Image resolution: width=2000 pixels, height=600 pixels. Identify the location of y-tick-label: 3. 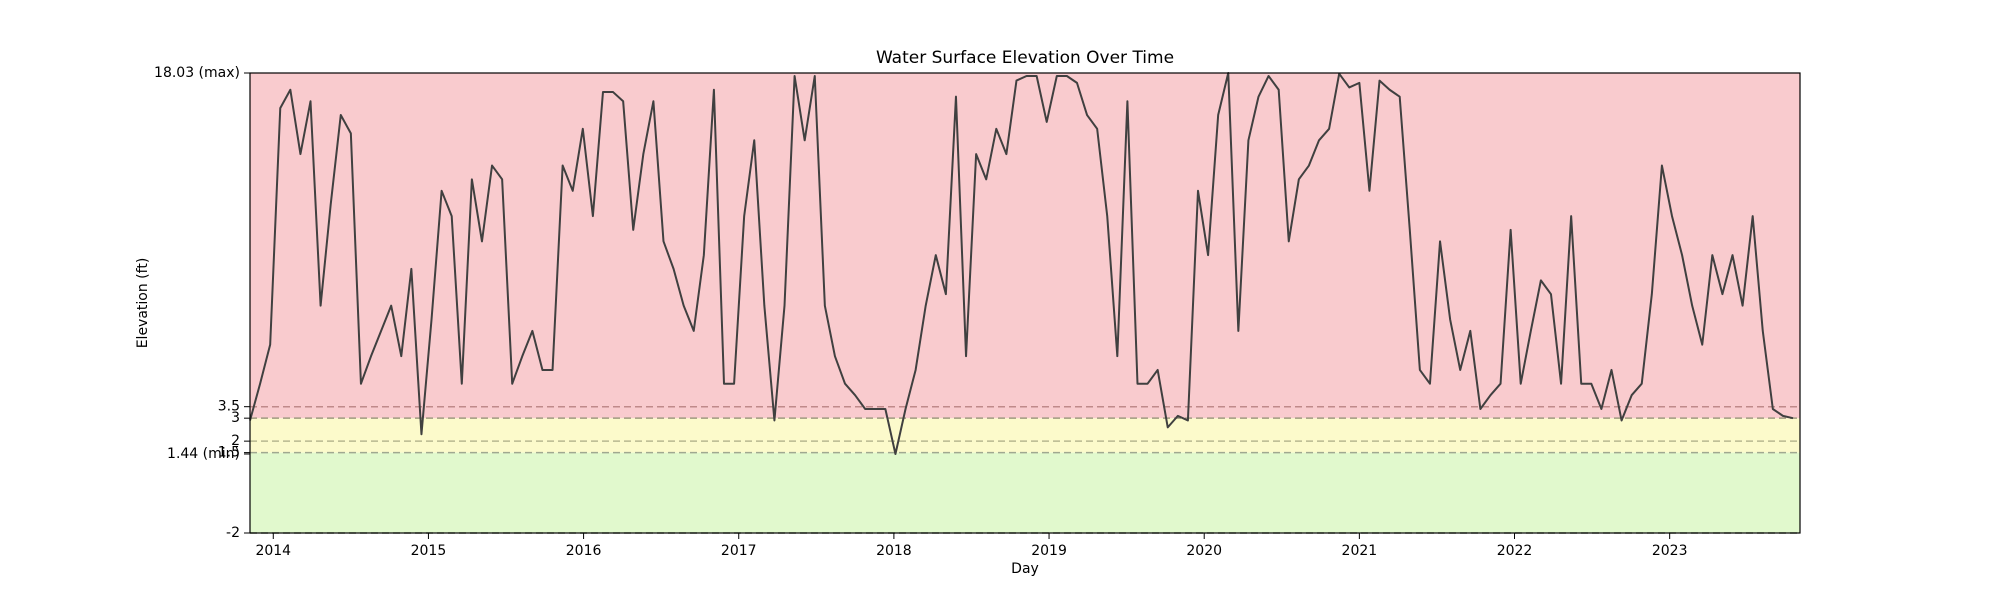
(235, 418).